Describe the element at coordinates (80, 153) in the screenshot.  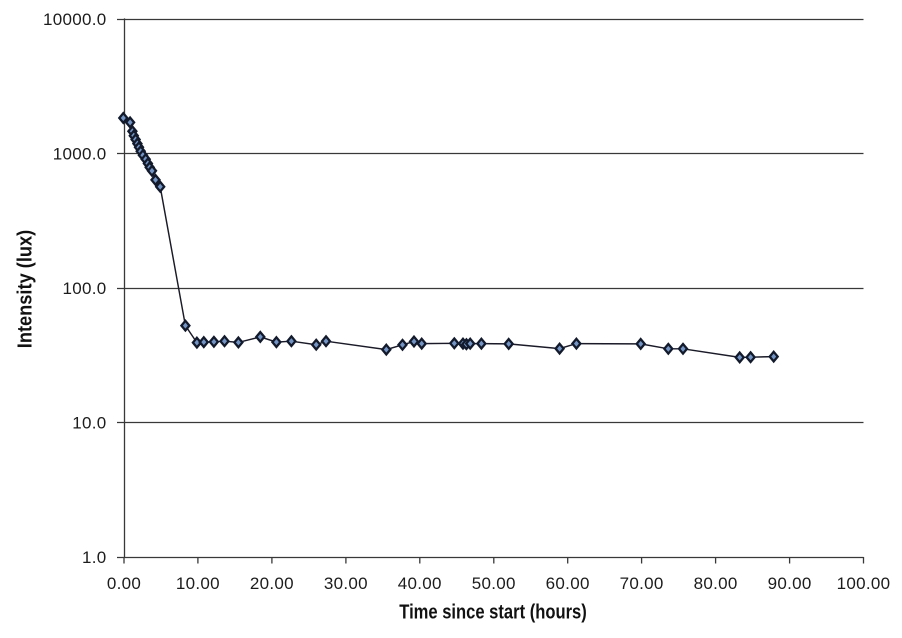
I see `svg-text: 1000.0` at that location.